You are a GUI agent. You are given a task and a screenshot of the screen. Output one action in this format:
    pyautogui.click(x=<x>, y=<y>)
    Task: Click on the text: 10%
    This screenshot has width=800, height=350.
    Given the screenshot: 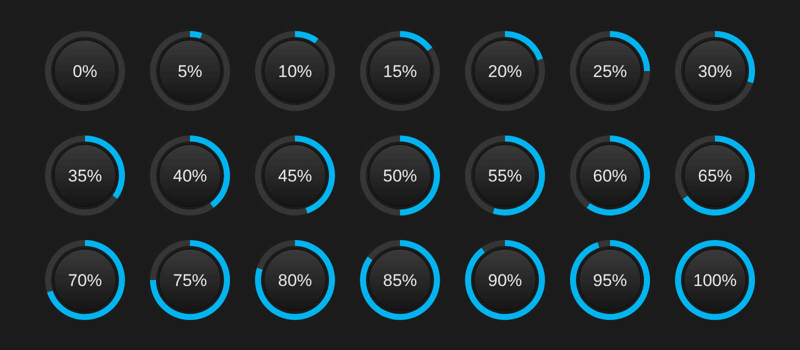 What is the action you would take?
    pyautogui.click(x=295, y=71)
    